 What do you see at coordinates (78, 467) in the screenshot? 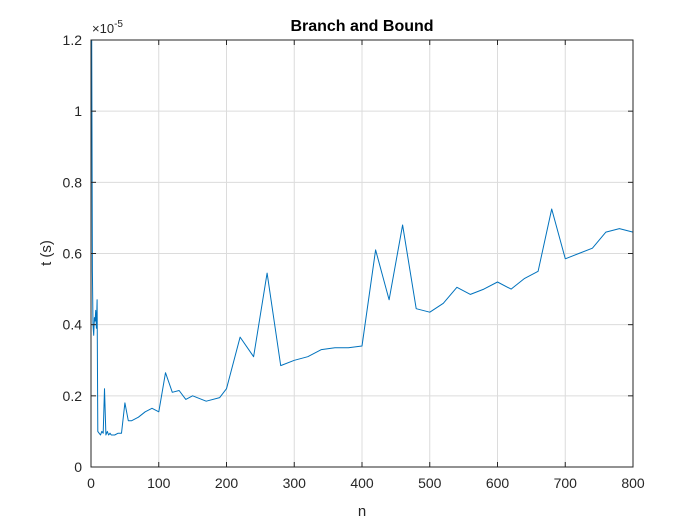
I see `y-tick-label: 0` at bounding box center [78, 467].